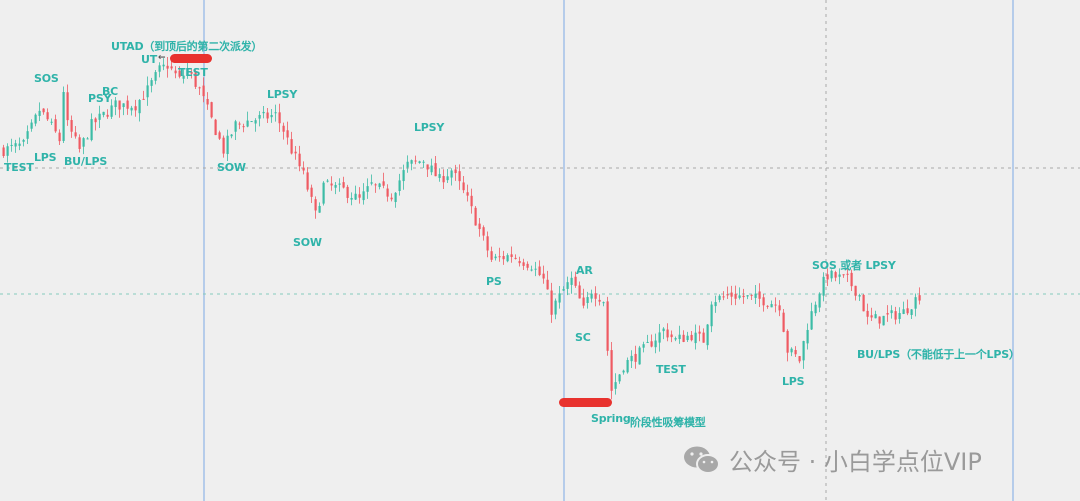 The width and height of the screenshot is (1080, 501). What do you see at coordinates (611, 418) in the screenshot?
I see `label-spring: Spring` at bounding box center [611, 418].